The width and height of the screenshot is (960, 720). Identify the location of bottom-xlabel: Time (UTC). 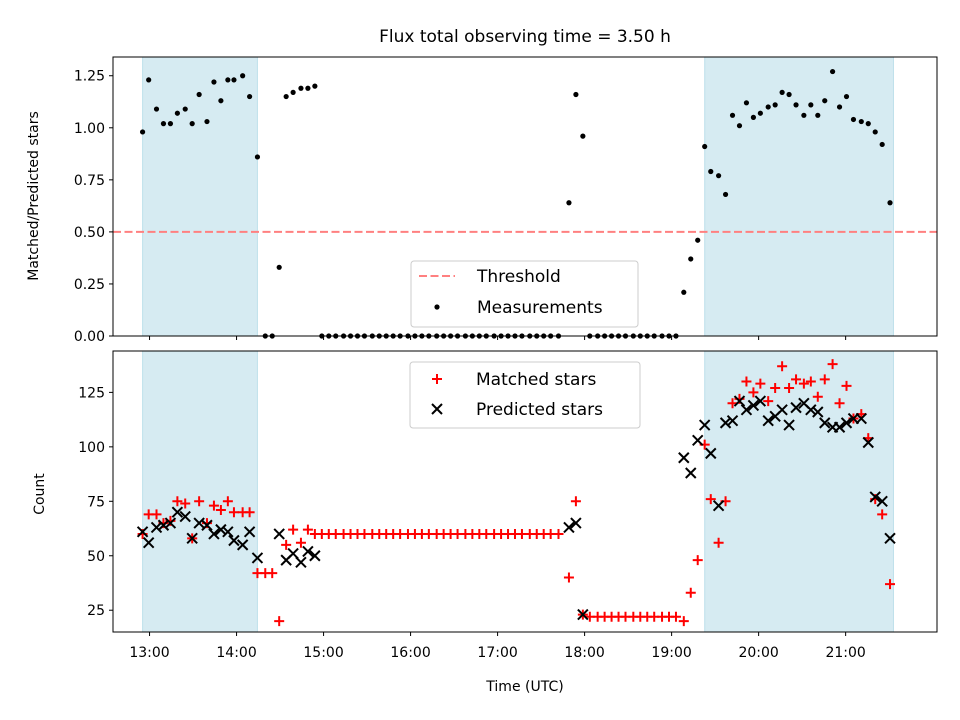
(524, 687).